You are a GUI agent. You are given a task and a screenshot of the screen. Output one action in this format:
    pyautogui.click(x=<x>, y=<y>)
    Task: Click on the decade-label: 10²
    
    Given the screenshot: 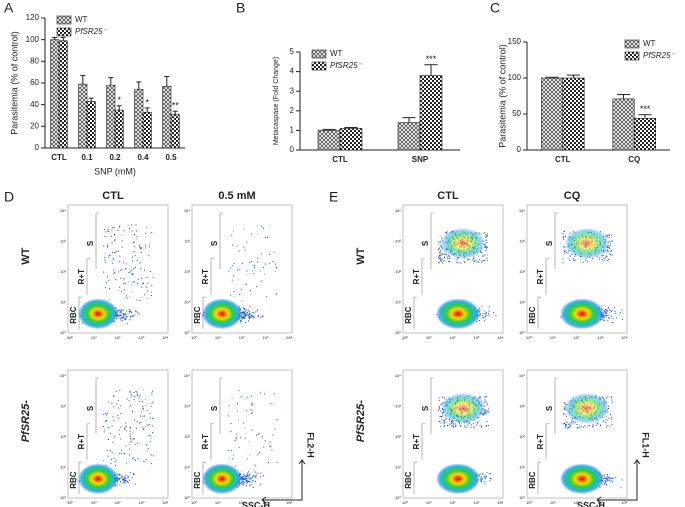 What is the action you would take?
    pyautogui.click(x=453, y=502)
    